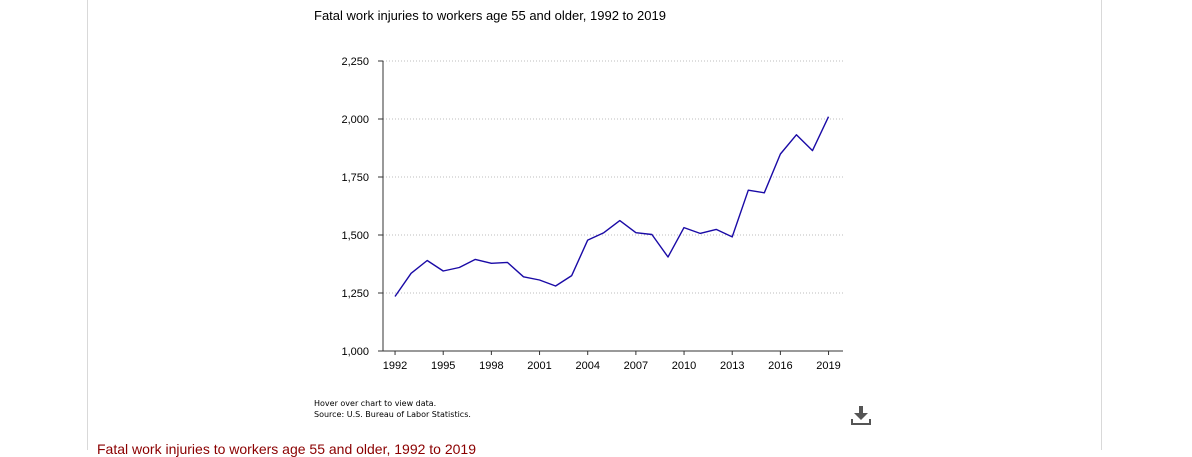 This screenshot has width=1192, height=457. Describe the element at coordinates (491, 366) in the screenshot. I see `x-tick-label: 1998` at that location.